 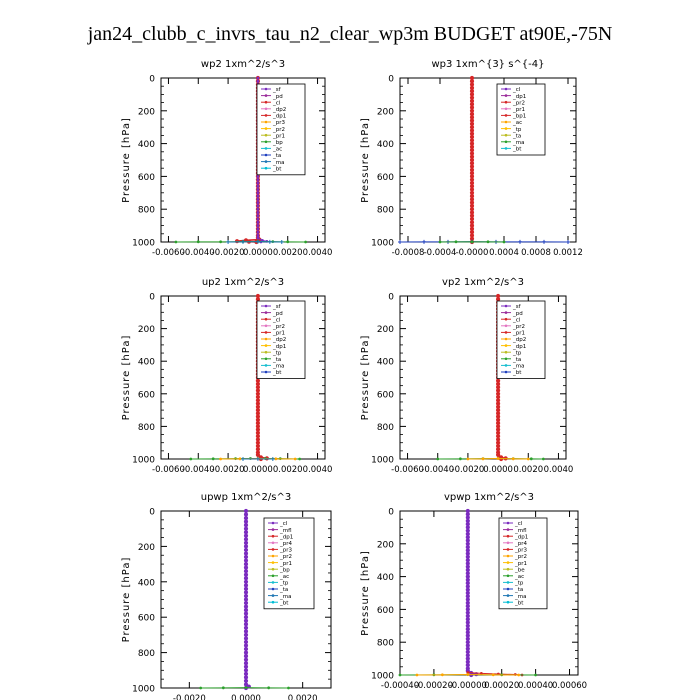 I want to click on legend-entry: _tp, so click(x=277, y=353).